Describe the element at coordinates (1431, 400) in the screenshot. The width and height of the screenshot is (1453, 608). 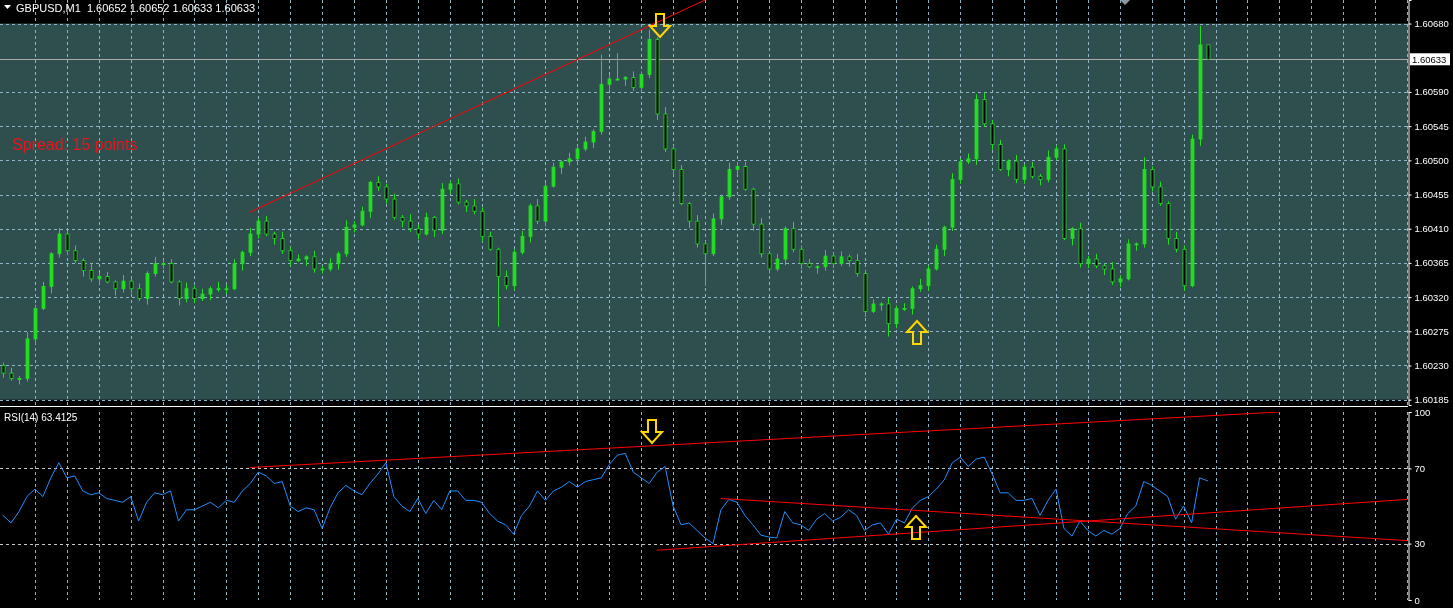
I see `y-tick-label: 1.60185` at that location.